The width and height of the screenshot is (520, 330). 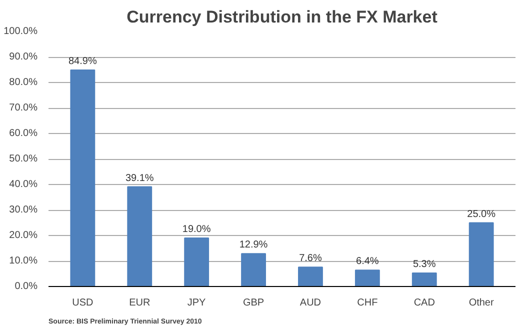 What do you see at coordinates (21, 31) in the screenshot?
I see `y-tick-label: 100.0%` at bounding box center [21, 31].